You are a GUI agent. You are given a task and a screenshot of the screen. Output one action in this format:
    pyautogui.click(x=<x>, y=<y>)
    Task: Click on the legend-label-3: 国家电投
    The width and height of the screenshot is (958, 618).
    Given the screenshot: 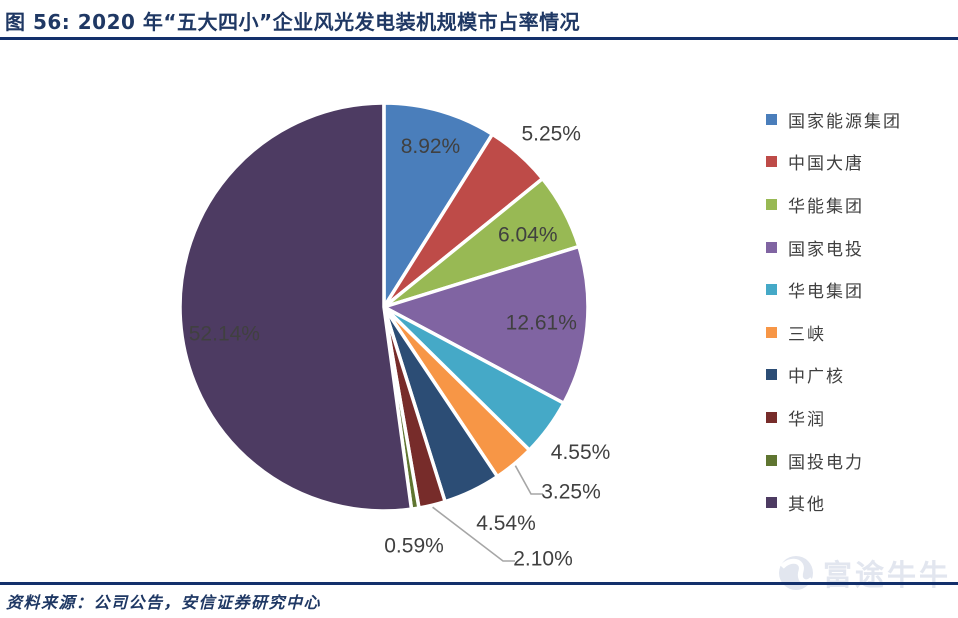 What is the action you would take?
    pyautogui.click(x=826, y=249)
    